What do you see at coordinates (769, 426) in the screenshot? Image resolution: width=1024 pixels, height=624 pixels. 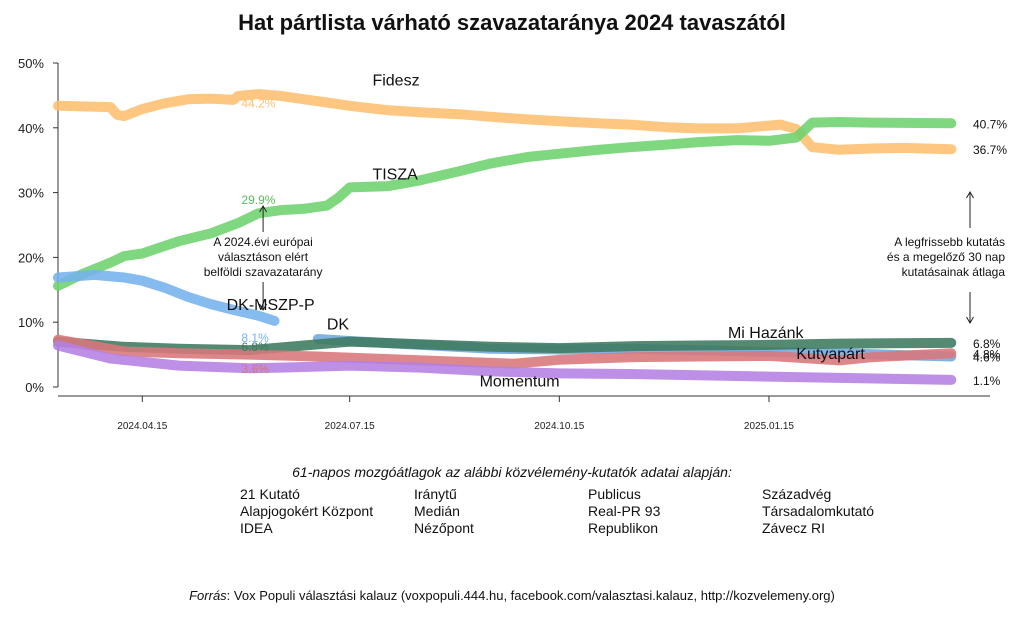 I see `x-tick-label: 2025.01.15` at bounding box center [769, 426].